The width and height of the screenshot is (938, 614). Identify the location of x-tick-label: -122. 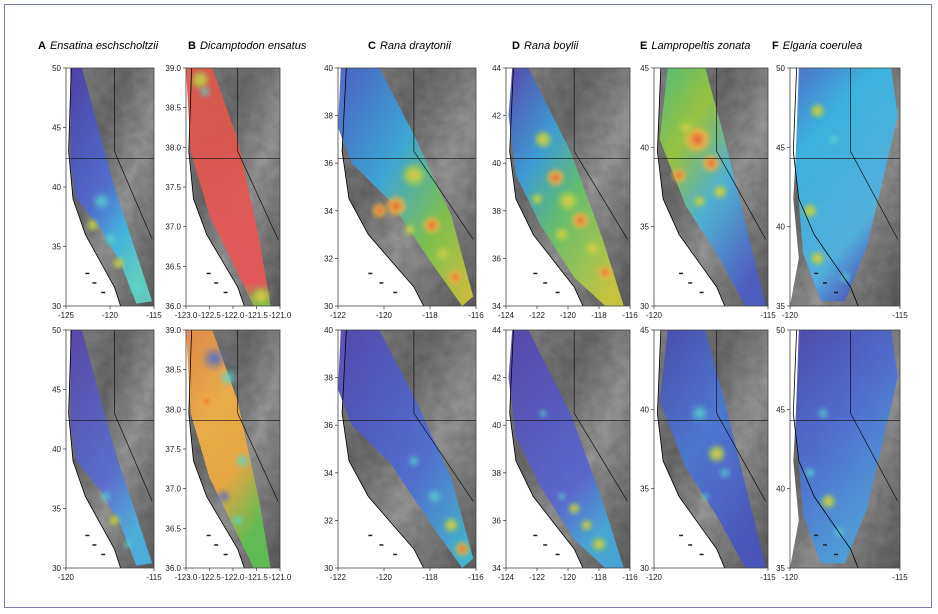
(537, 577).